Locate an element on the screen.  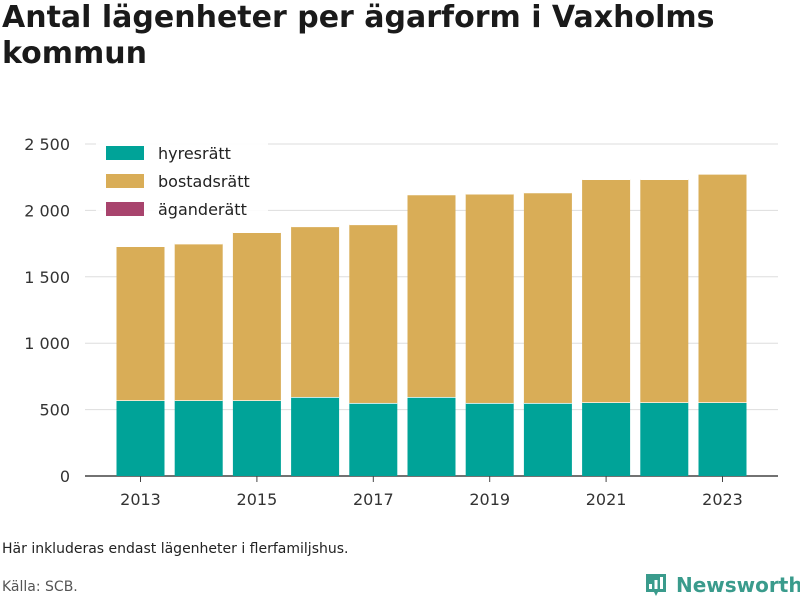
source-credit: Källa: SCB. is located at coordinates (40, 587).